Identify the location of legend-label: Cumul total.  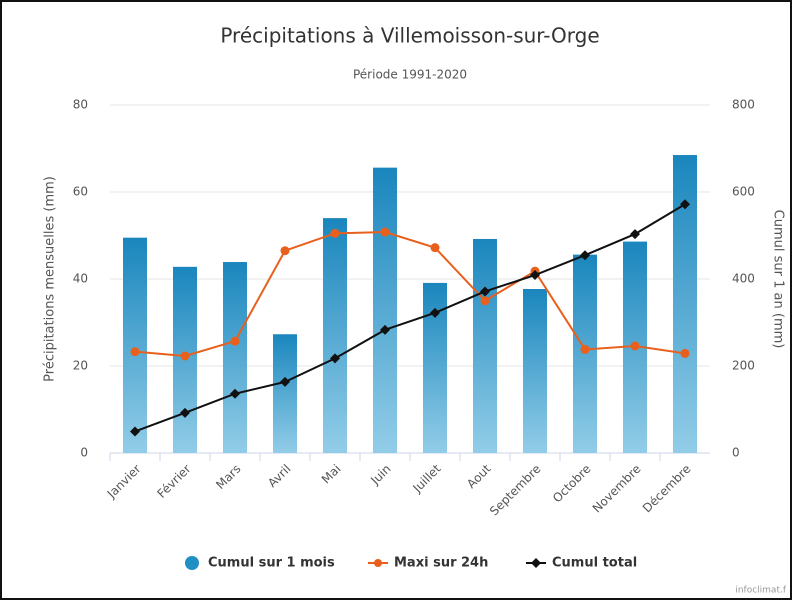
(594, 563).